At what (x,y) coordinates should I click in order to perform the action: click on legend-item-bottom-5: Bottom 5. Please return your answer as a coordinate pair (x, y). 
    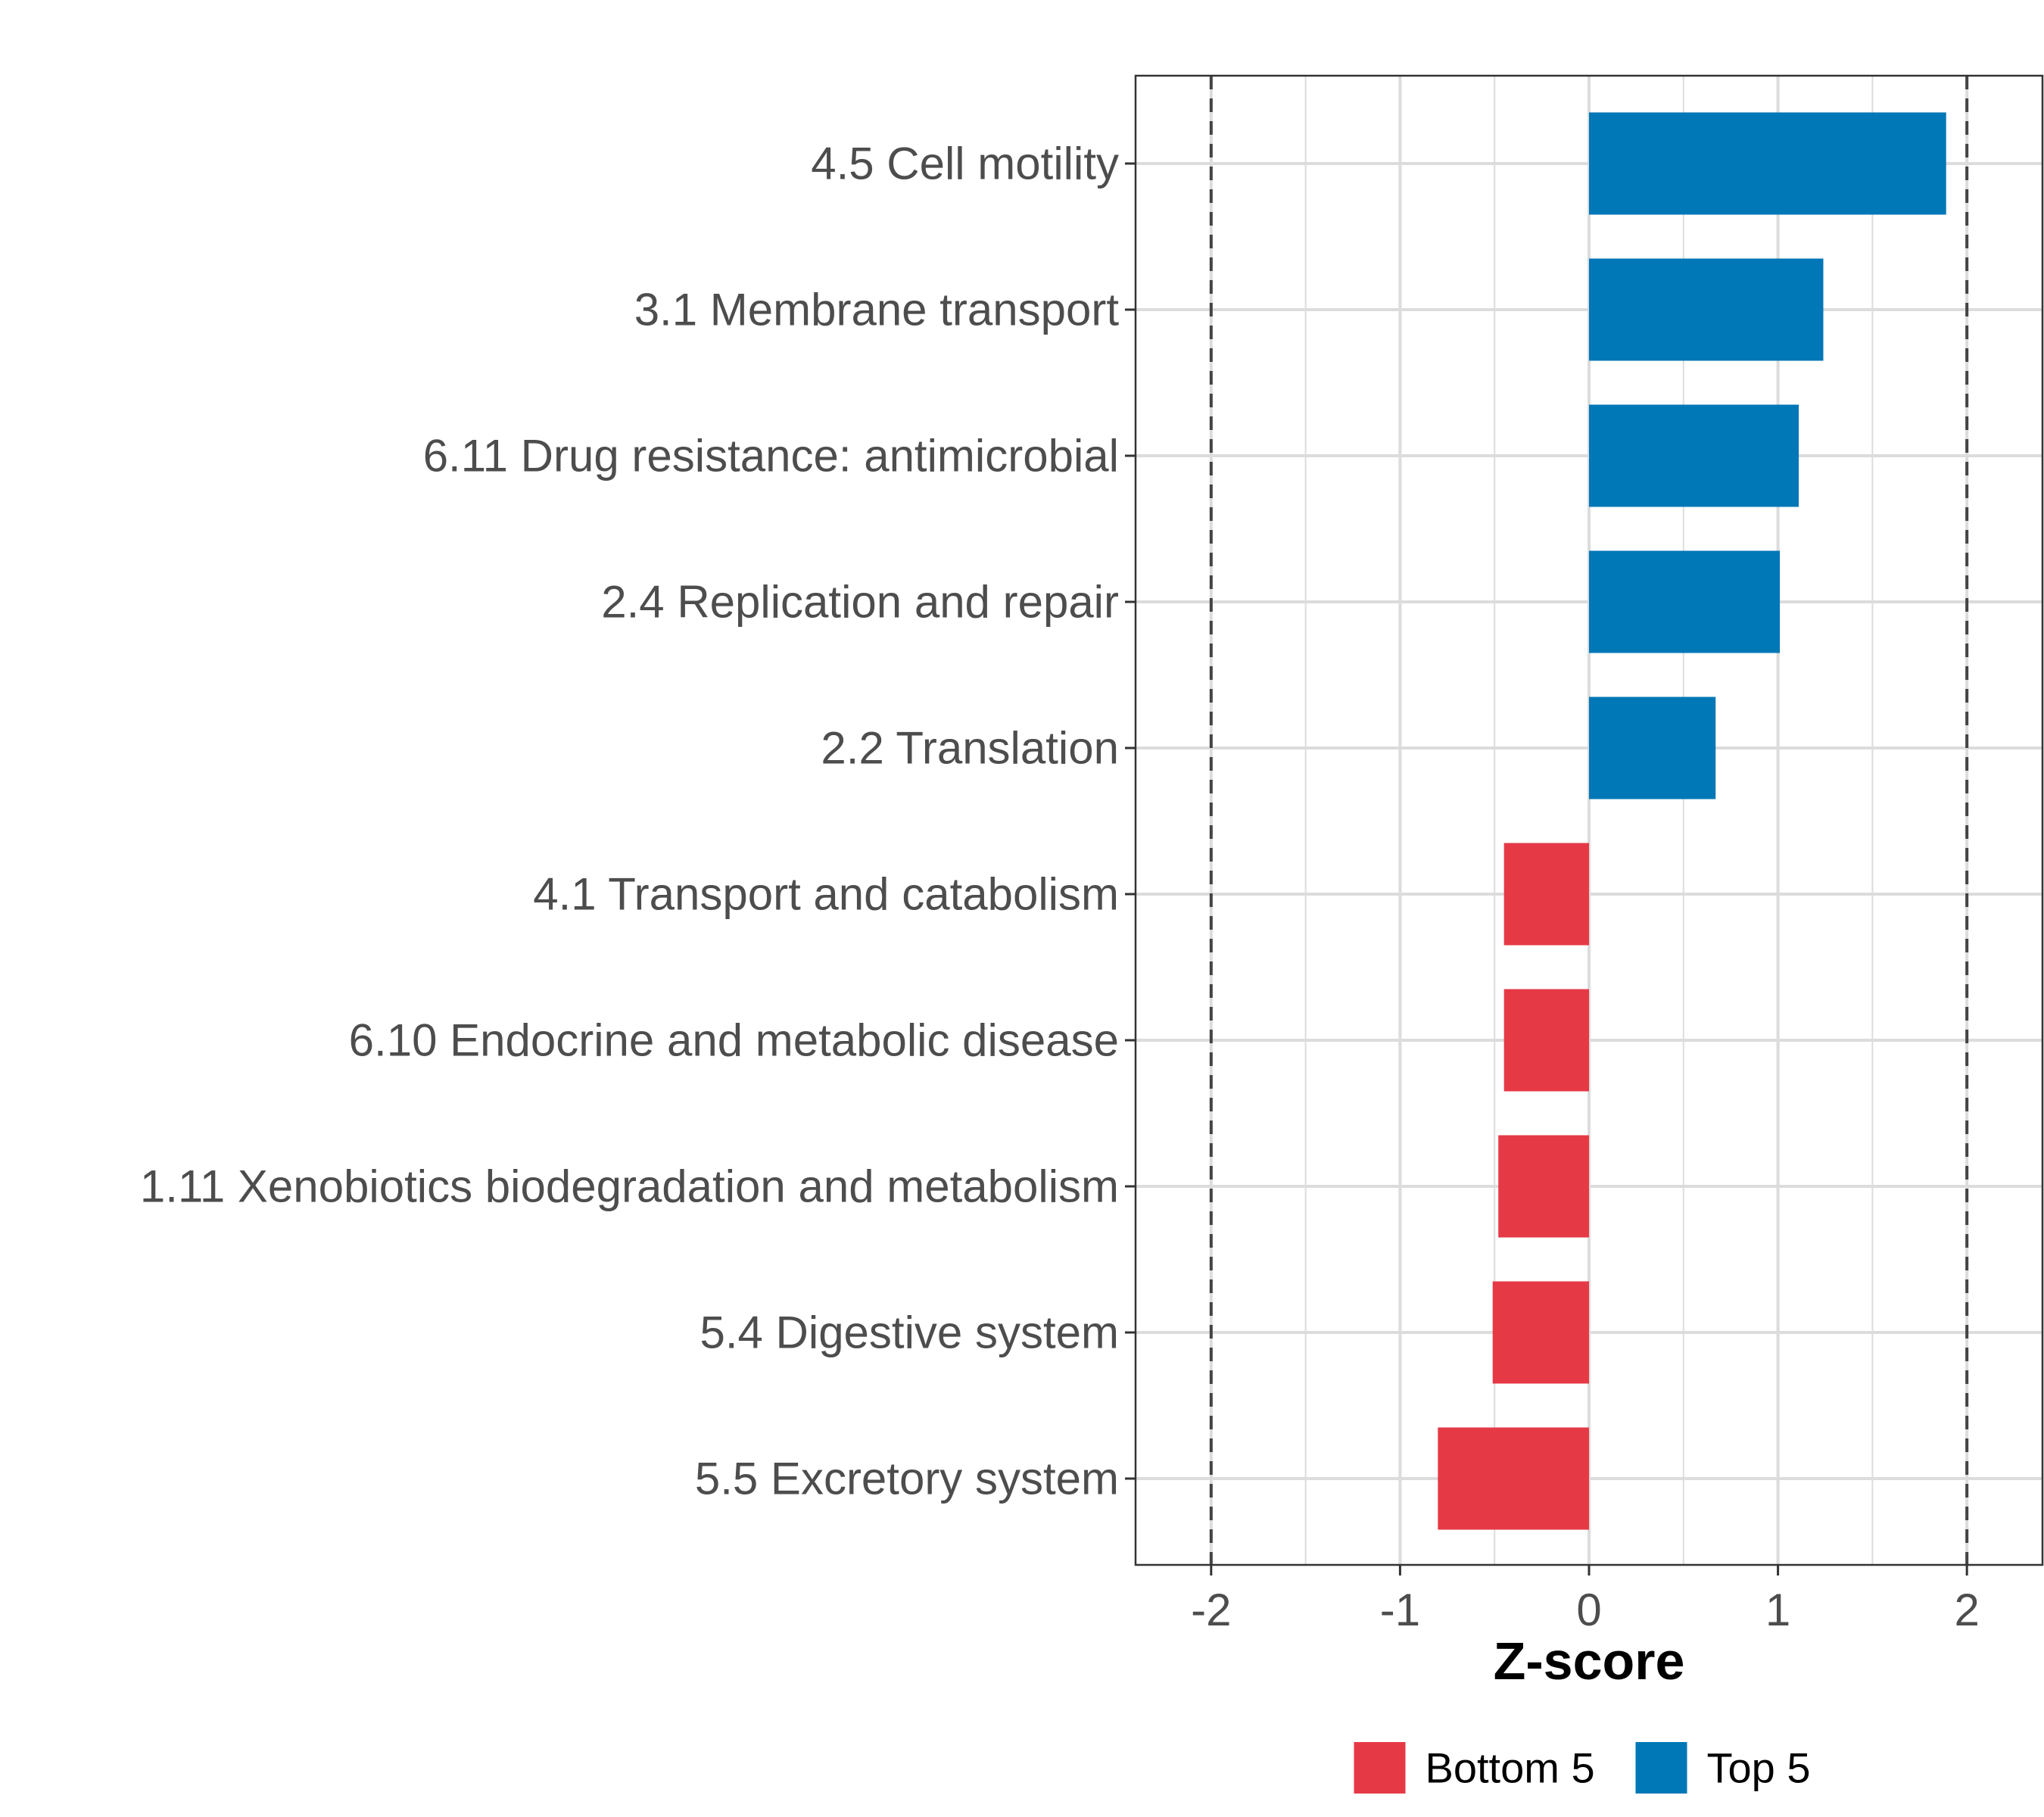
    Looking at the image, I should click on (1474, 1768).